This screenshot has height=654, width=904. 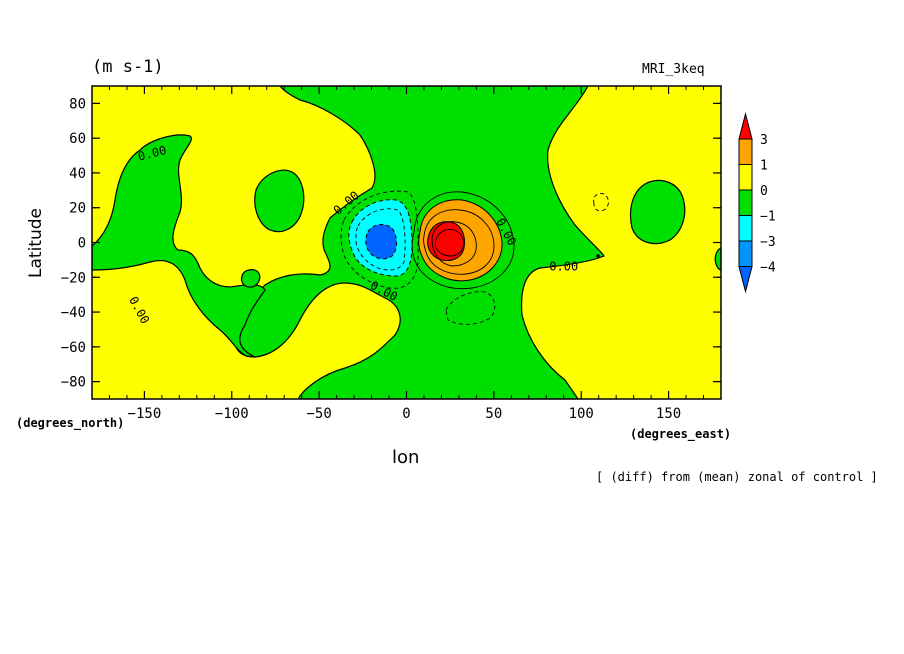 I want to click on x-tick-label: 100, so click(x=581, y=414).